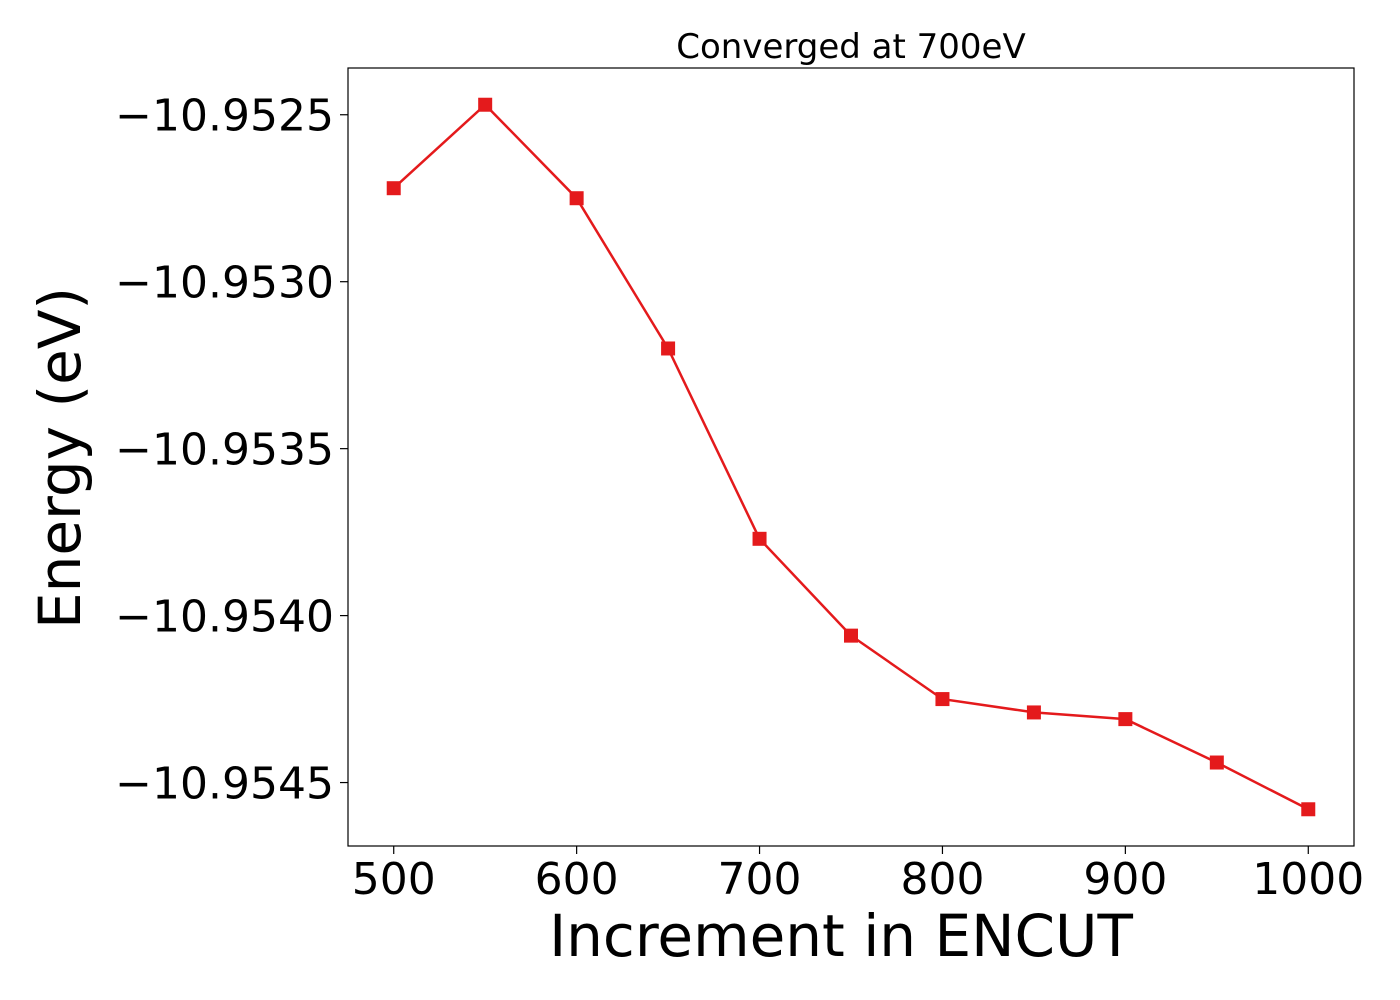 This screenshot has height=1000, width=1400. I want to click on chart-title: Converged at 700eV, so click(850, 47).